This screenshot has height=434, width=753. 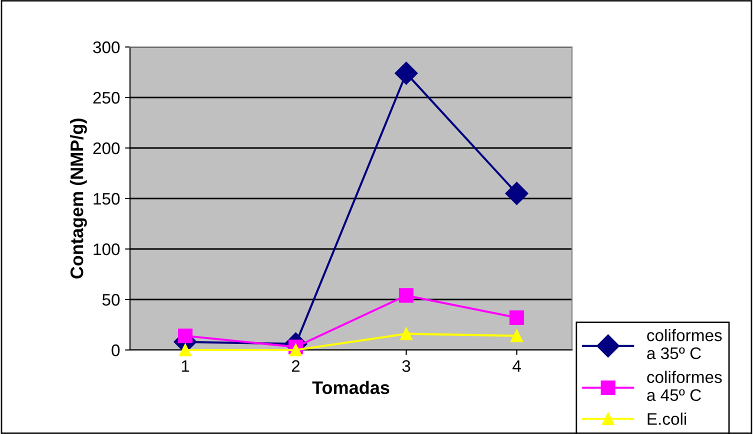 What do you see at coordinates (107, 249) in the screenshot?
I see `y-tick-label: 100` at bounding box center [107, 249].